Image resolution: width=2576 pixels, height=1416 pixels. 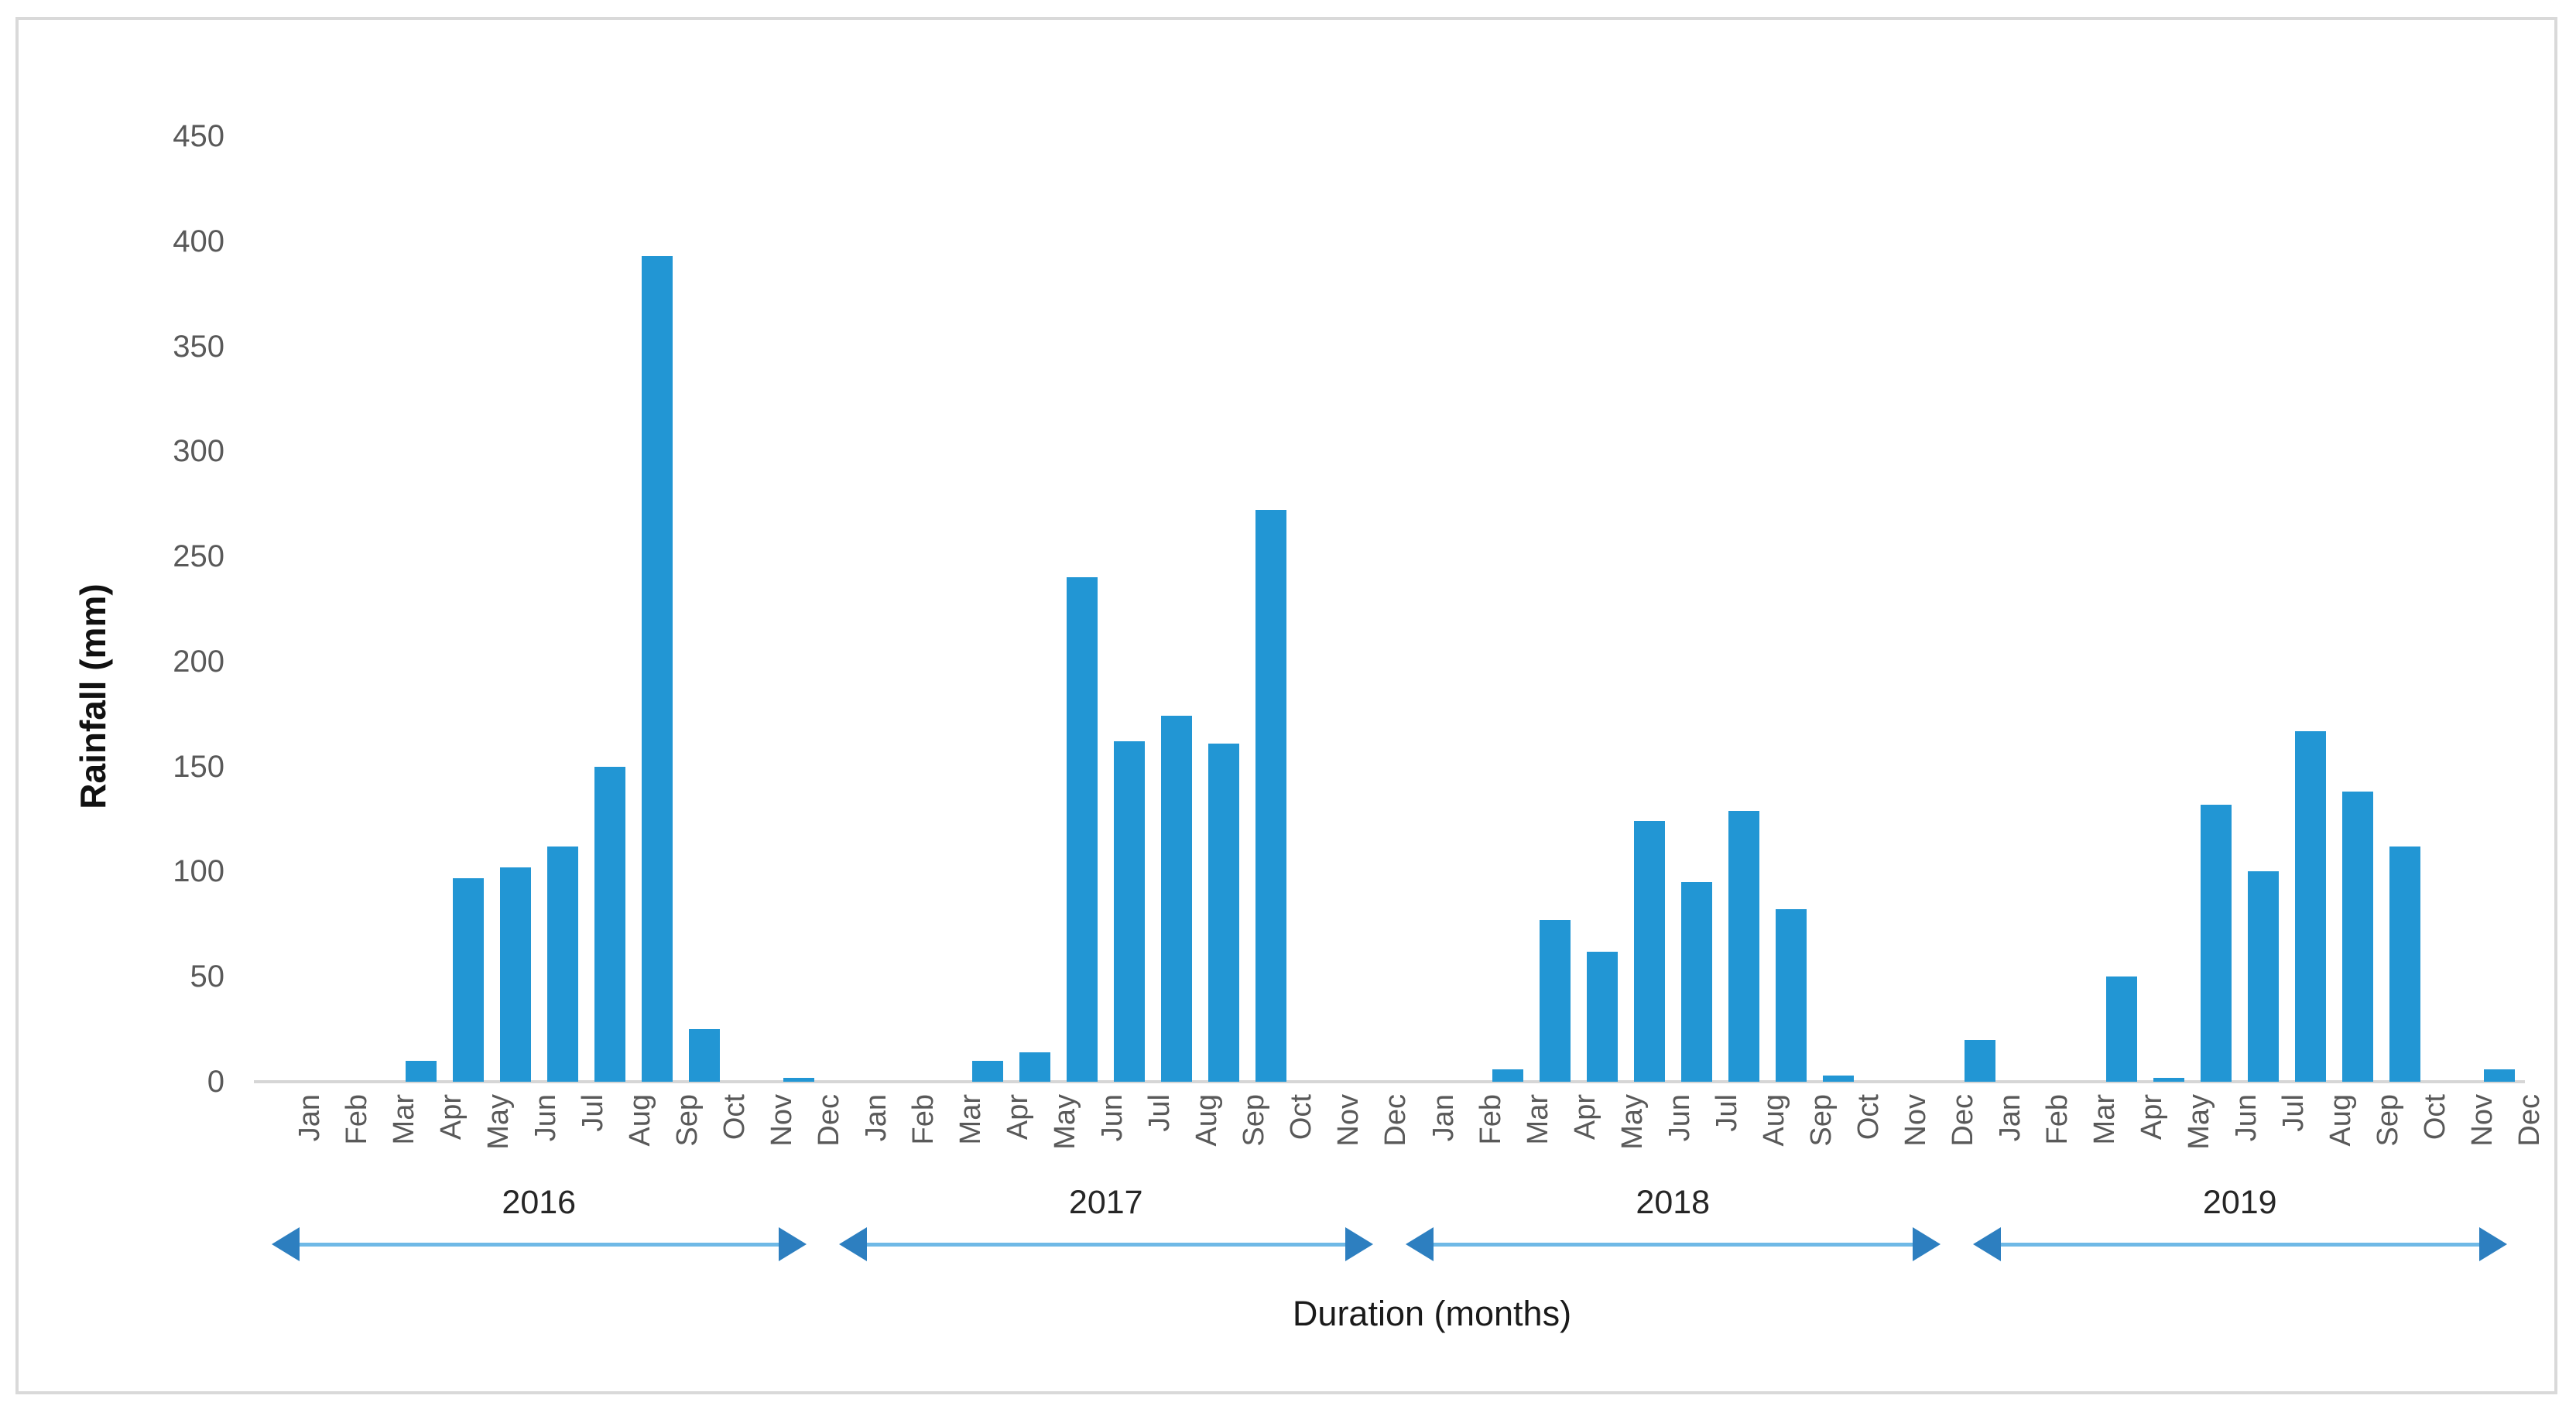 I want to click on bar-2018-Oct, so click(x=1838, y=1079).